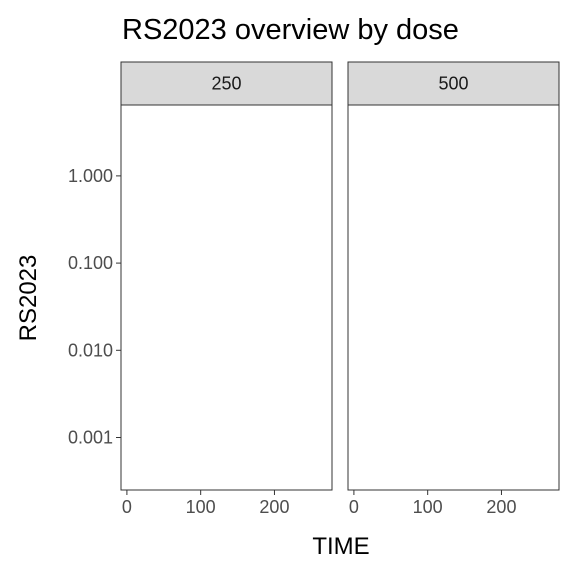 This screenshot has height=576, width=576. What do you see at coordinates (90, 437) in the screenshot?
I see `y-tick-label: 0.001` at bounding box center [90, 437].